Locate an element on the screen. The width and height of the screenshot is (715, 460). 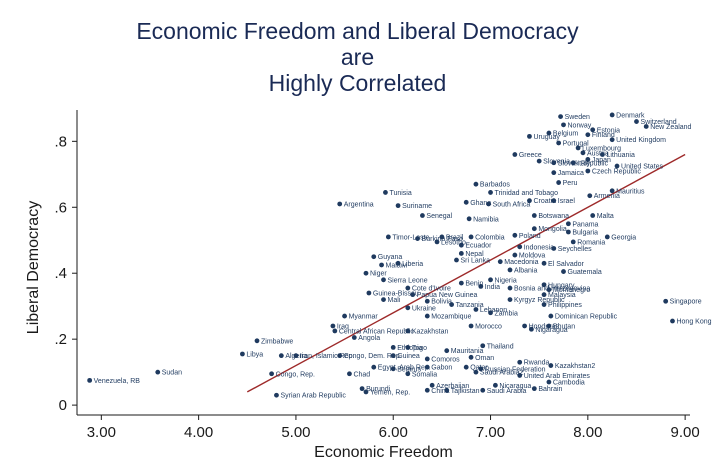
data-point: Belarus is located at coordinates (405, 369).